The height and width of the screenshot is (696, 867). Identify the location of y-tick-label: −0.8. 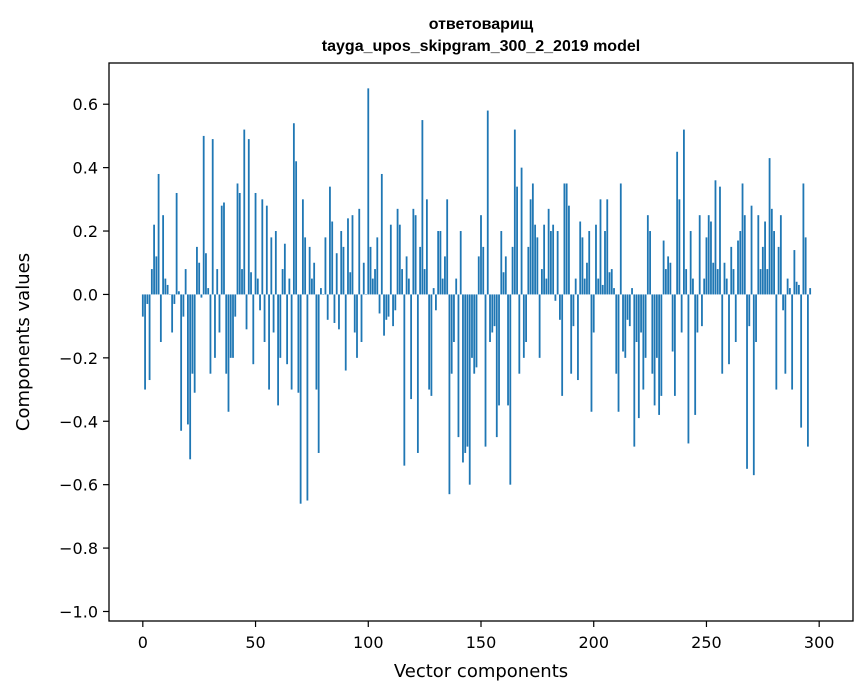
(78, 548).